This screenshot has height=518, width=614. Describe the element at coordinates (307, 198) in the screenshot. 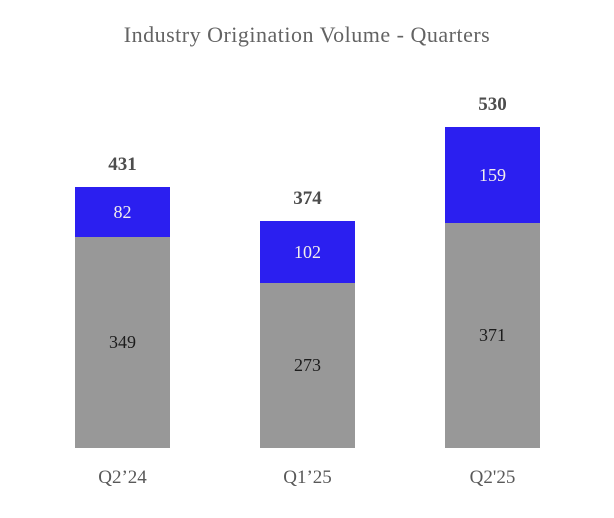

I see `bar-total-label: 374` at that location.